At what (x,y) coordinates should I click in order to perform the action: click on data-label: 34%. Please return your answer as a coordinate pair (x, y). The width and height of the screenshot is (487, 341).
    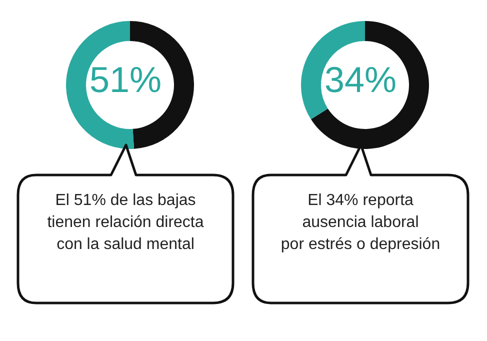
    Looking at the image, I should click on (360, 80).